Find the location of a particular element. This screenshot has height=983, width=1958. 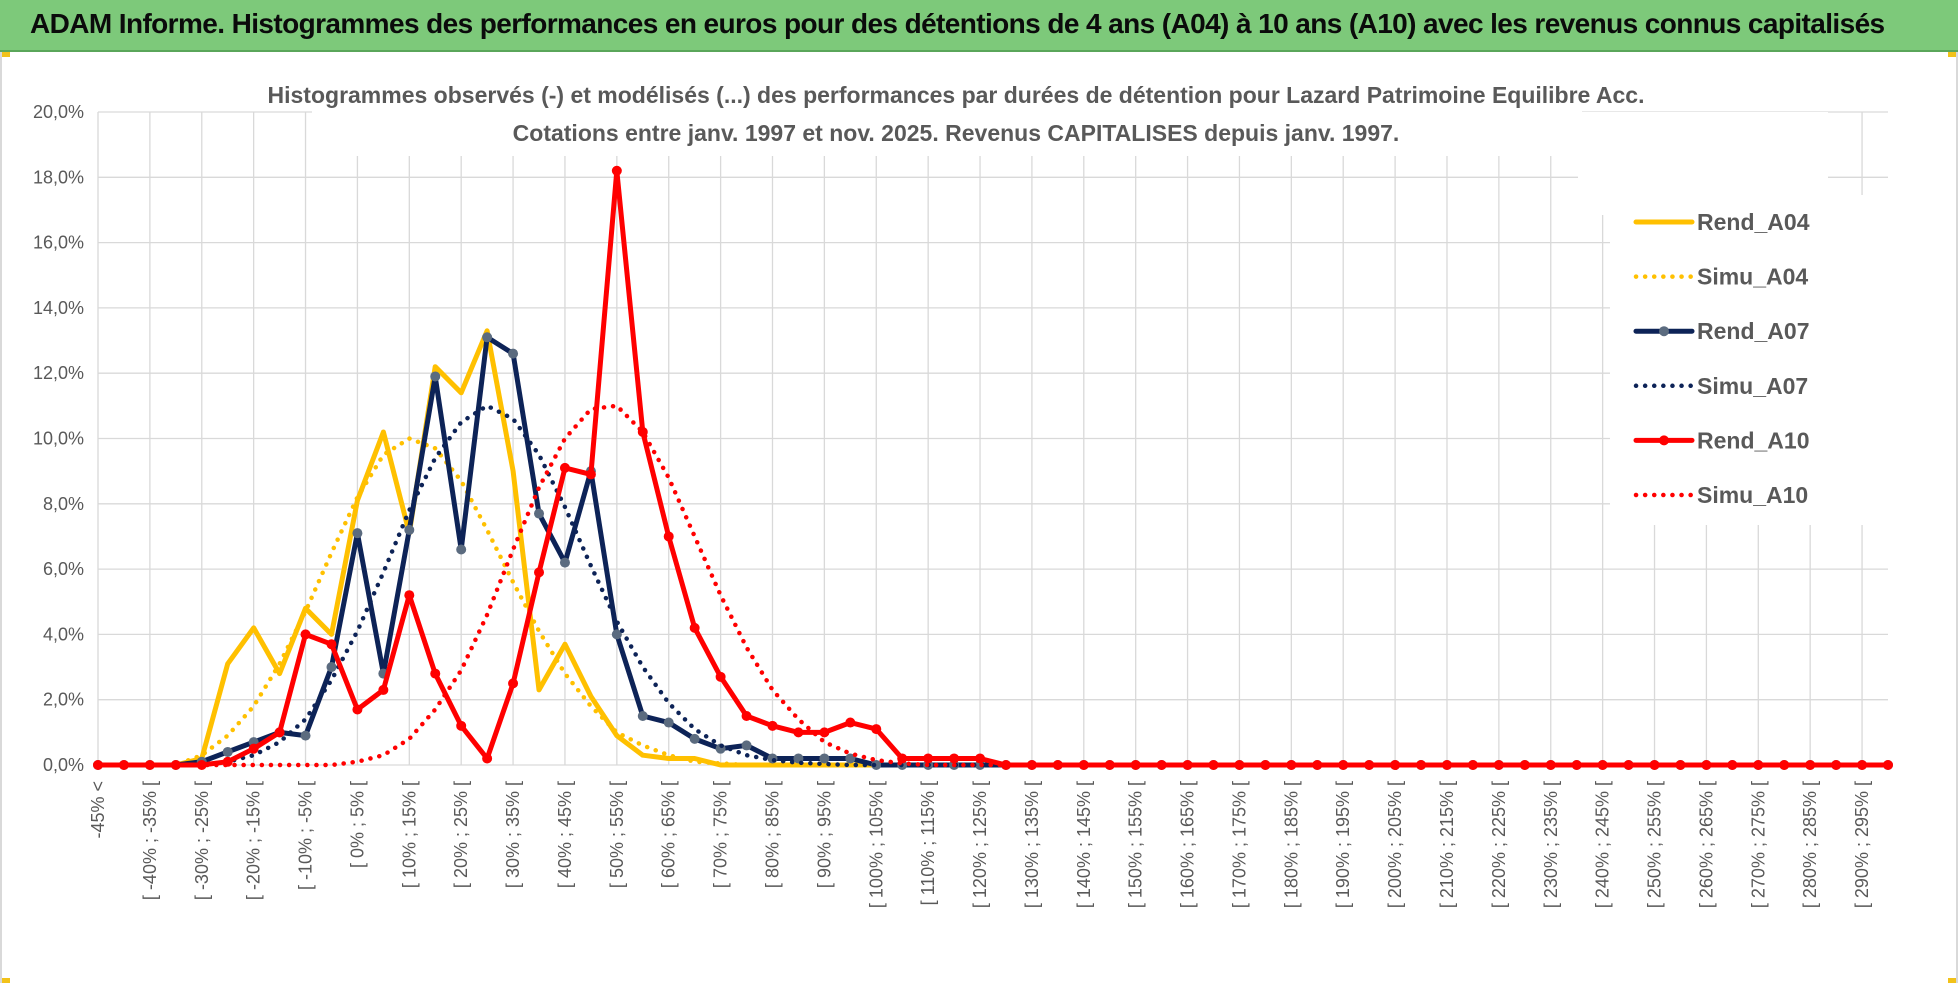

legend-label: Simu_A07 is located at coordinates (1752, 386).